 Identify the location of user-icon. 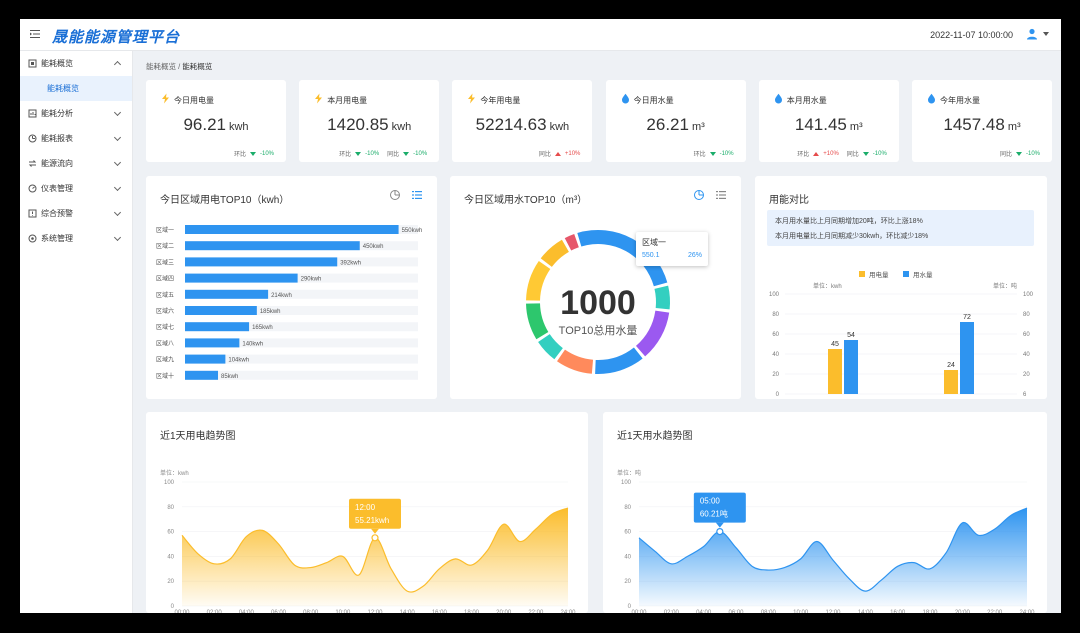
(1032, 34).